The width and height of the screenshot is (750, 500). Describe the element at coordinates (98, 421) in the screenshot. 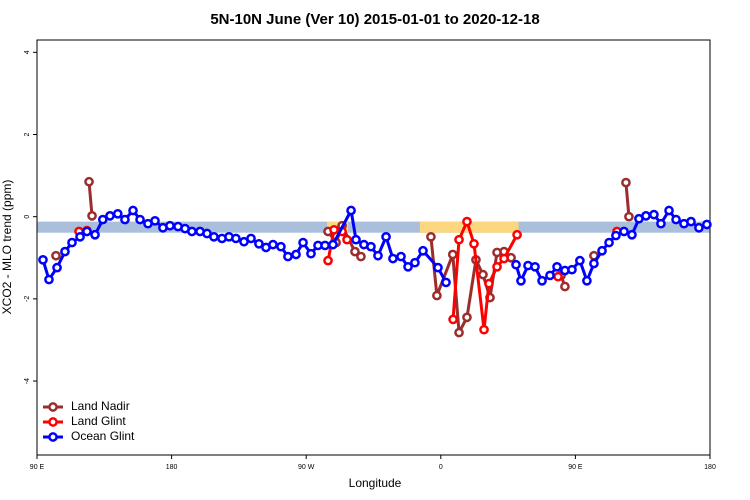

I see `legend-label: Land Glint` at that location.